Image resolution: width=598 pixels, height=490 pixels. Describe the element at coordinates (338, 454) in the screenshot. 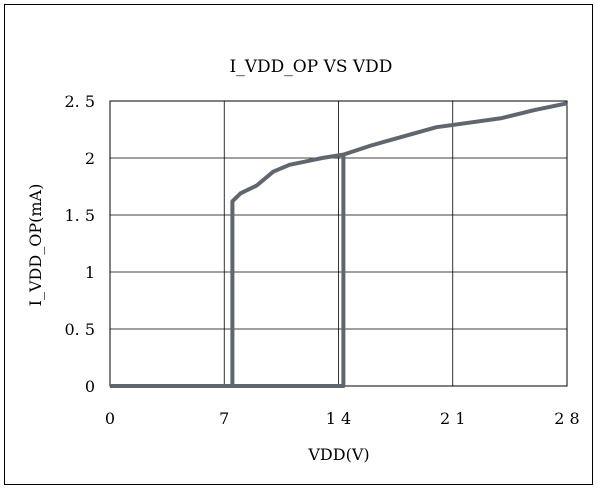

I see `x-axis-label: VDD(V)` at that location.